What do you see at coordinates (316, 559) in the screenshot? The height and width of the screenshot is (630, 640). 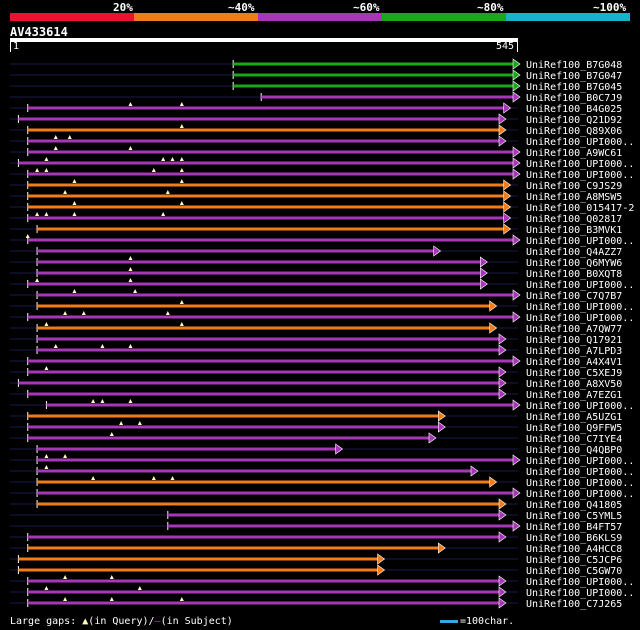 I see `hit-row: UniRef100_C5JCP6` at bounding box center [316, 559].